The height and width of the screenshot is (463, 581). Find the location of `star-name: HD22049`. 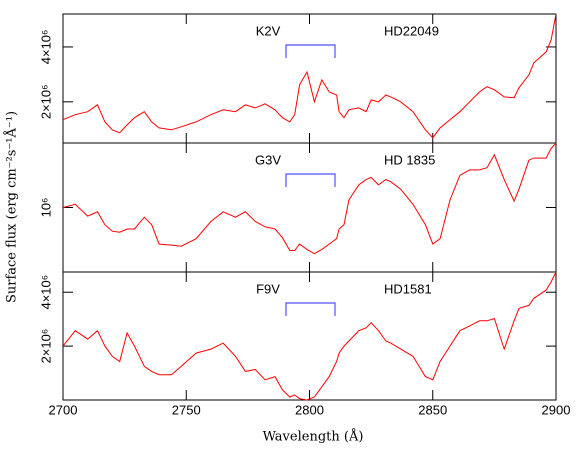

star-name: HD22049 is located at coordinates (411, 30).